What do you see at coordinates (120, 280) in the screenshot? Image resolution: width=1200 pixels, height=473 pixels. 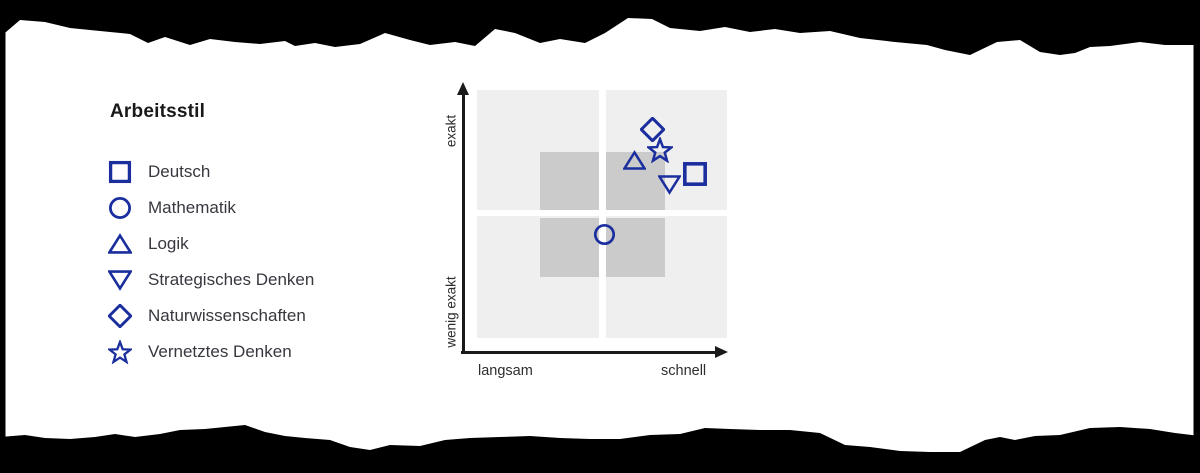 I see `triangle-down-icon` at bounding box center [120, 280].